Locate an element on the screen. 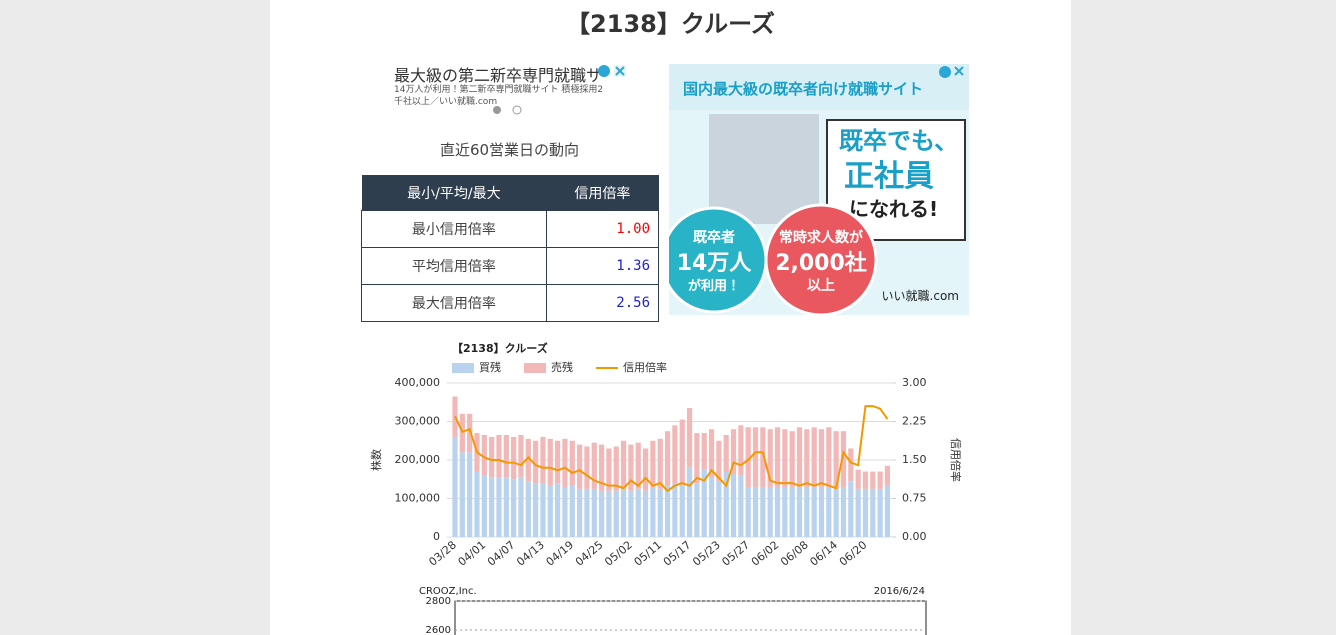  ad-text: 2,000社 is located at coordinates (821, 263).